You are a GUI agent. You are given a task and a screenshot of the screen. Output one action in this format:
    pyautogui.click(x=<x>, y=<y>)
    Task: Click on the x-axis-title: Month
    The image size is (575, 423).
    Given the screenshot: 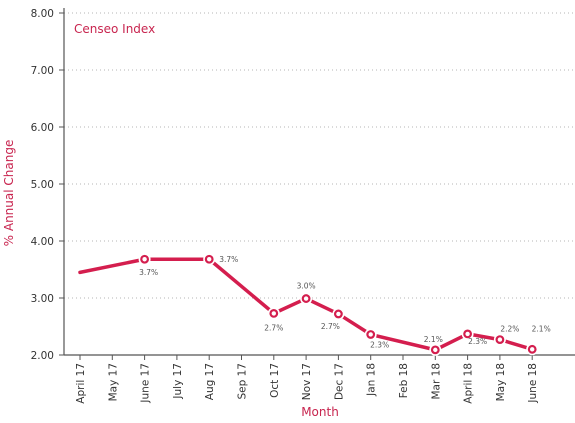 What is the action you would take?
    pyautogui.click(x=320, y=412)
    